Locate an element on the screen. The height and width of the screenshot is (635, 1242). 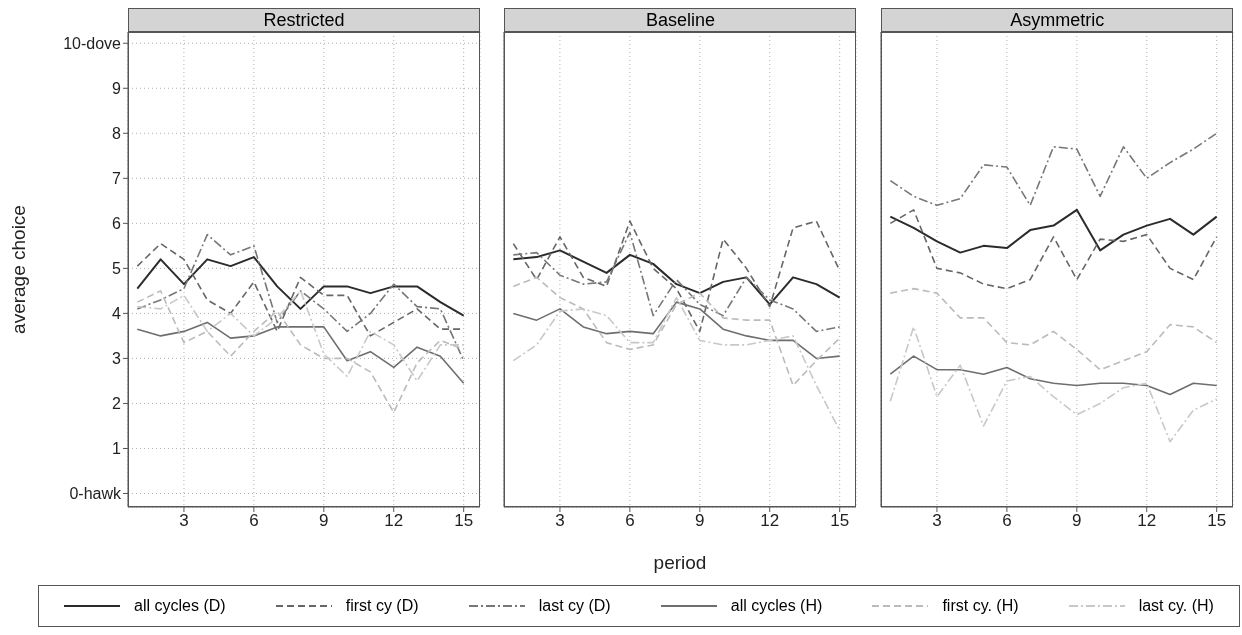
y-tick-label: 2 is located at coordinates (117, 404).